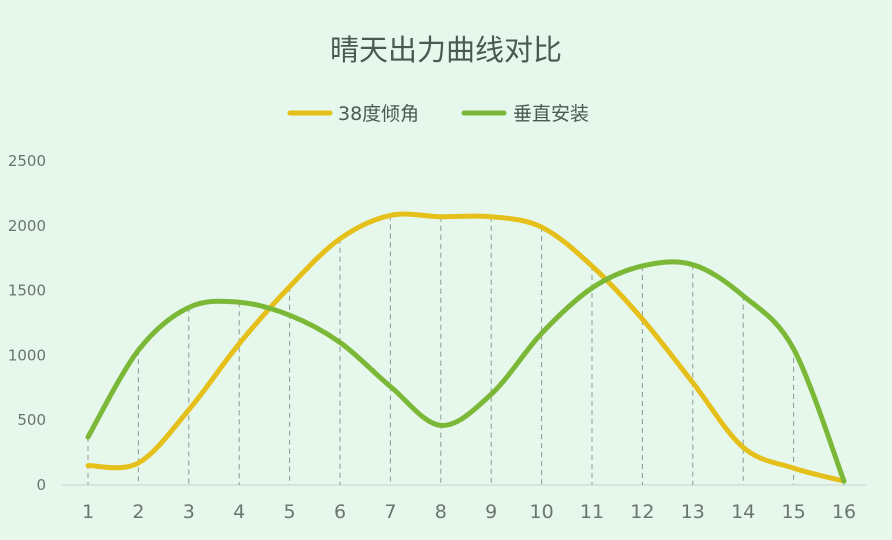  I want to click on y-tick-label: 2500, so click(27, 161).